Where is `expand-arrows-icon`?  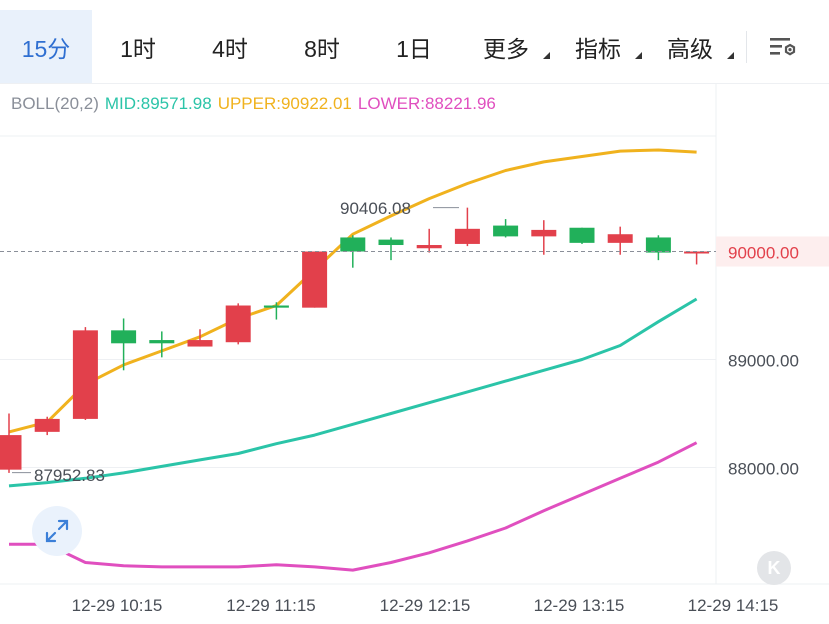 expand-arrows-icon is located at coordinates (57, 531).